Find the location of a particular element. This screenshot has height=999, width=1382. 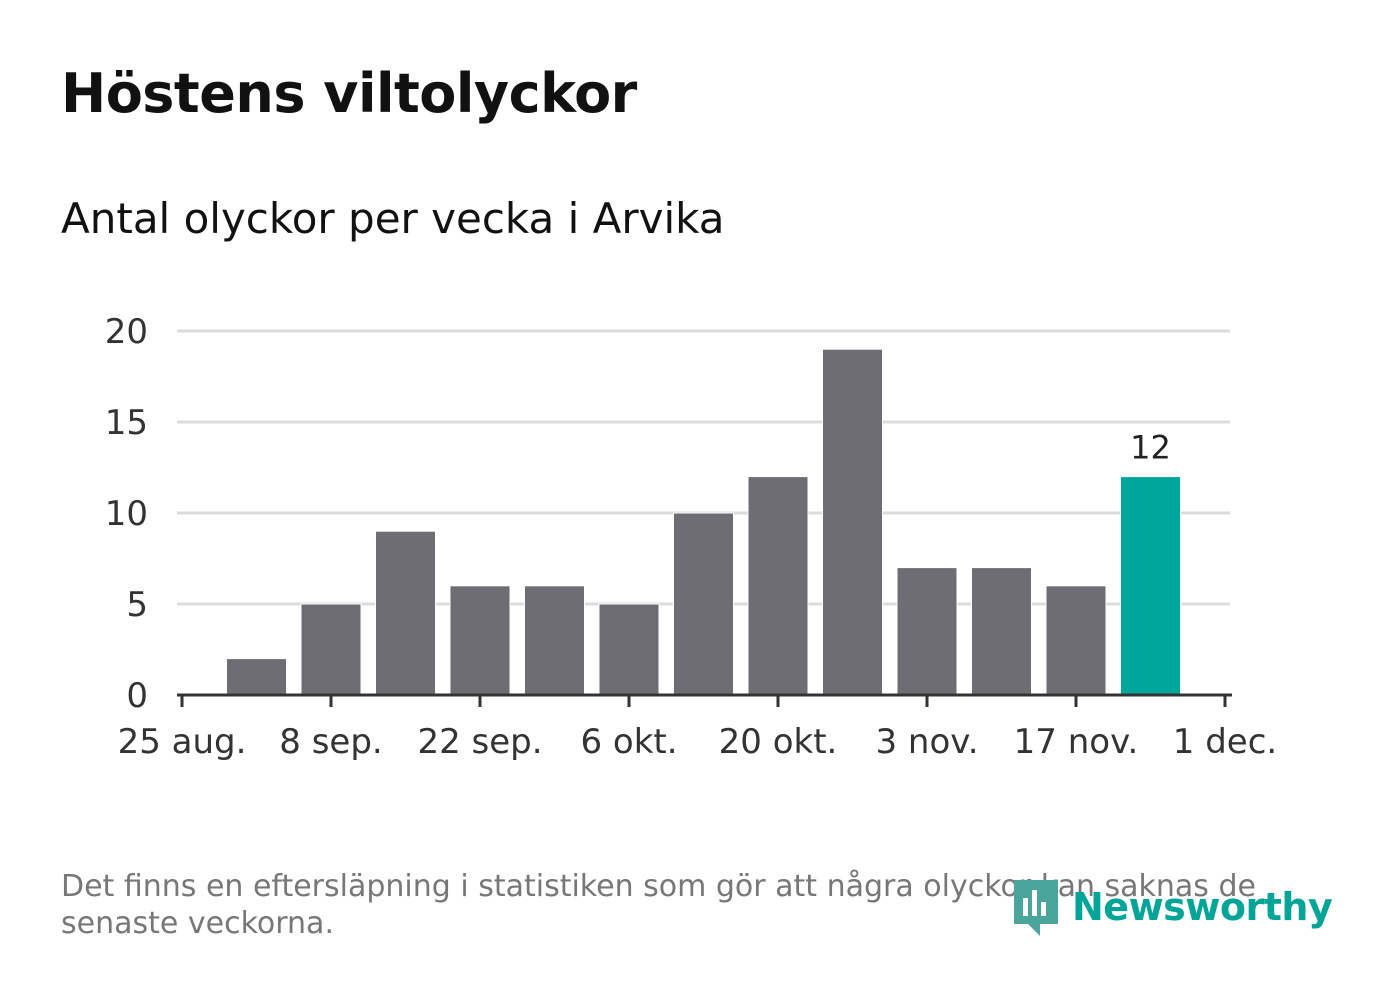

data-labels: 12 is located at coordinates (1150, 448).